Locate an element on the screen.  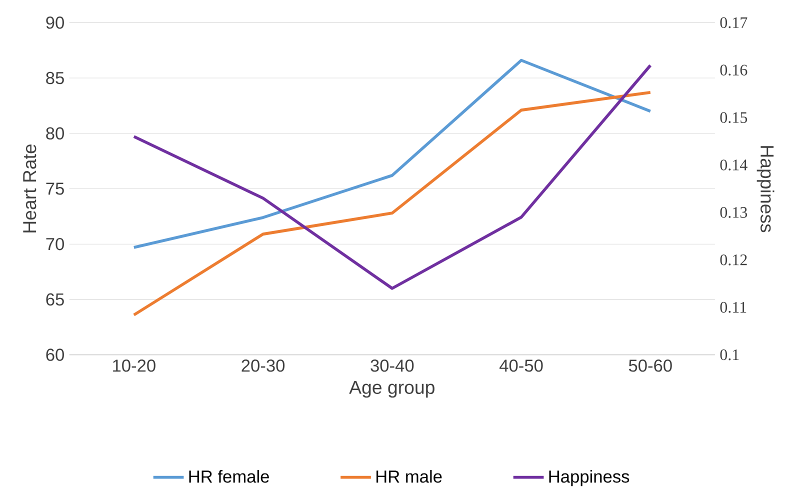
y2-tick-label: 0.11 is located at coordinates (733, 307).